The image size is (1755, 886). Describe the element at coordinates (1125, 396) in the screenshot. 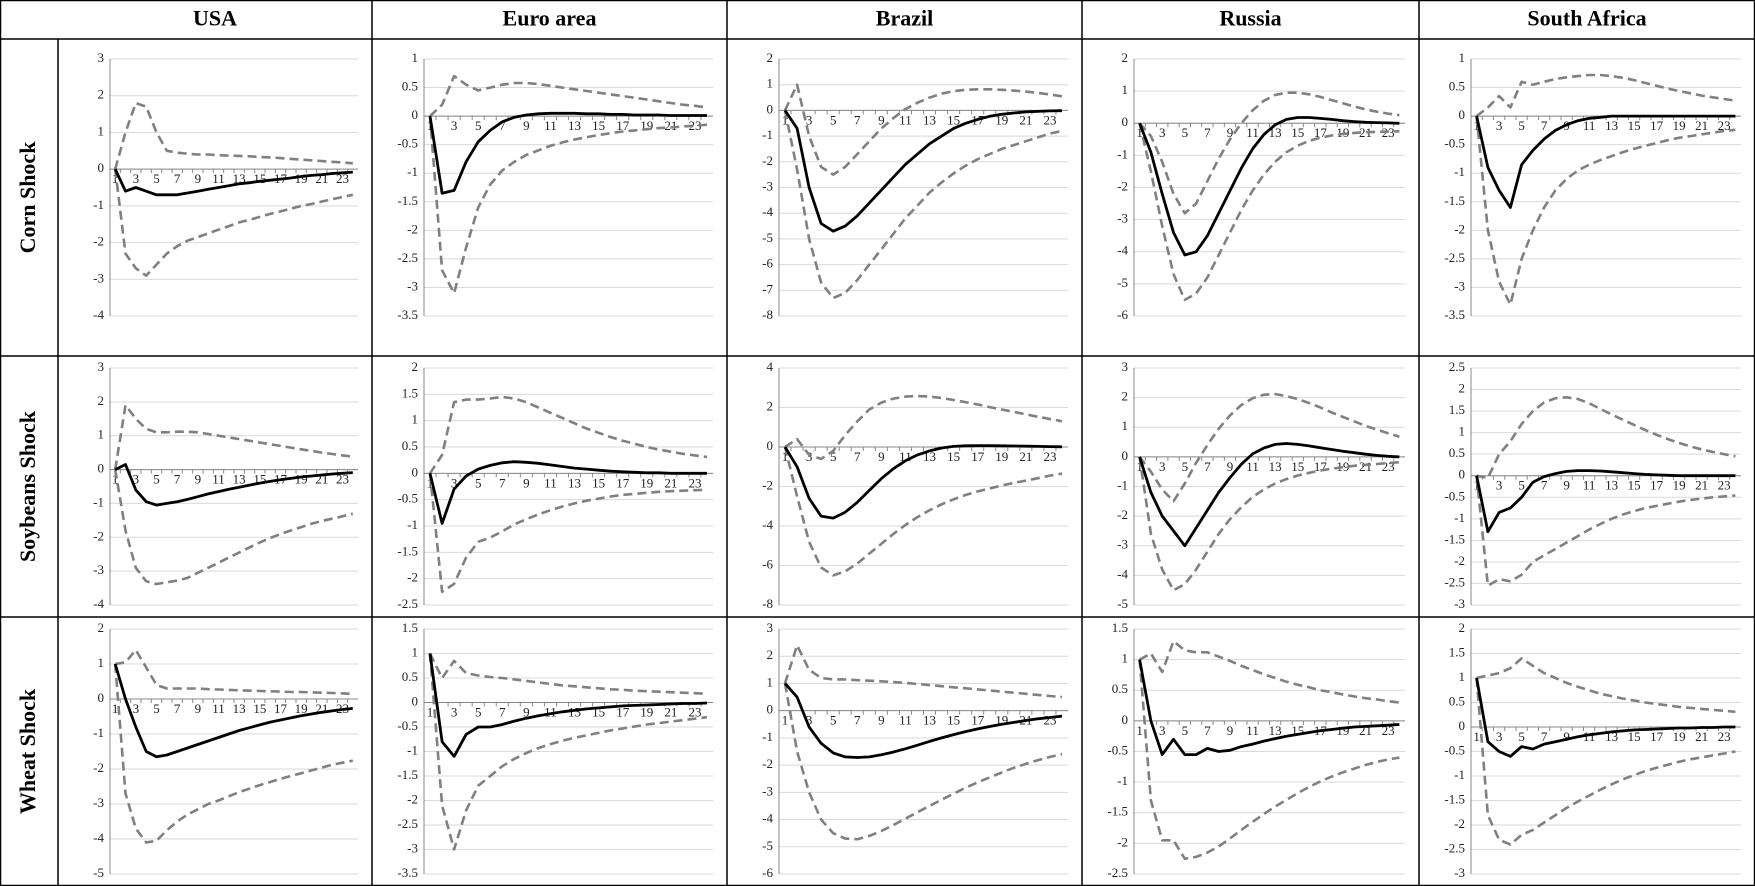

I see `y-tick-label: 2` at that location.